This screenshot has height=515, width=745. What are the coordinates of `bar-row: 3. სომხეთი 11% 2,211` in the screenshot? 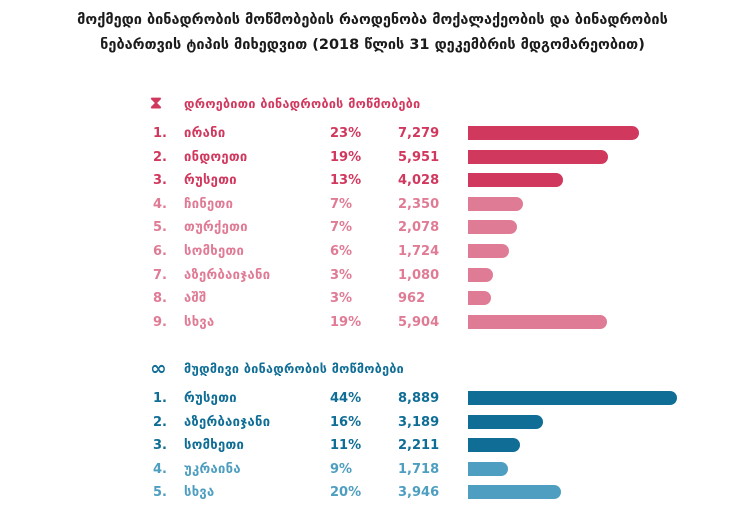 It's located at (372, 447).